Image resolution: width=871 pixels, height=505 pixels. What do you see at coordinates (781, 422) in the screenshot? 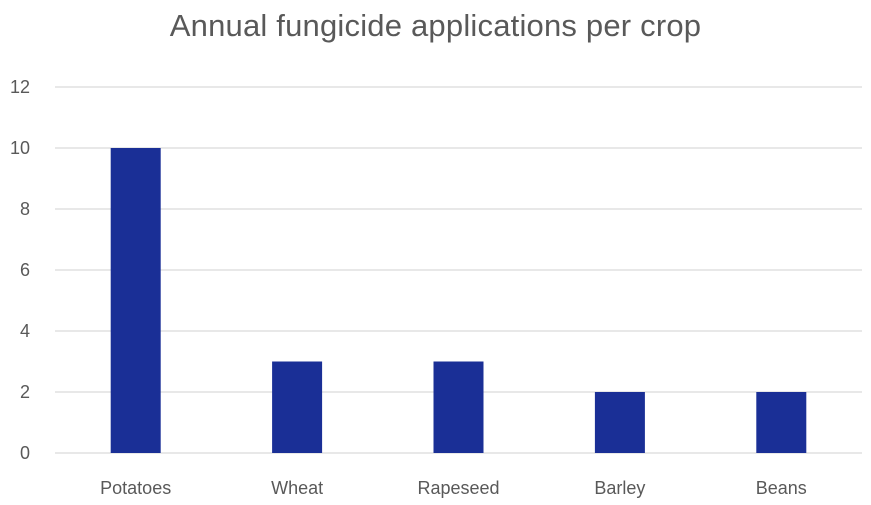
I see `bar-beans` at bounding box center [781, 422].